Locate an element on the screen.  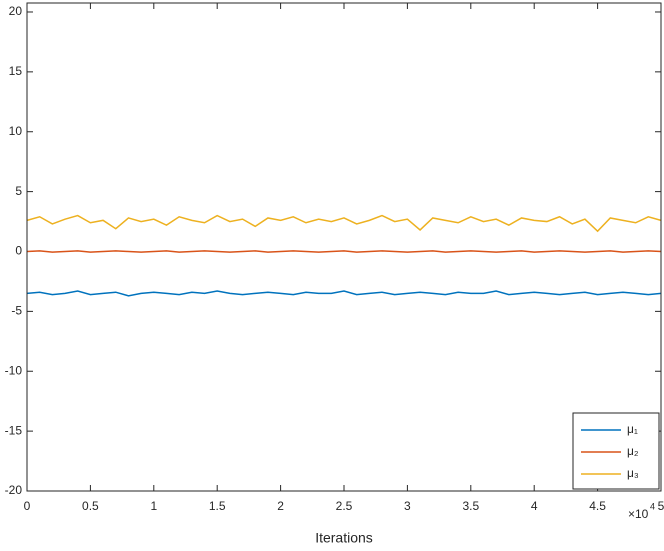
legend-box is located at coordinates (616, 451).